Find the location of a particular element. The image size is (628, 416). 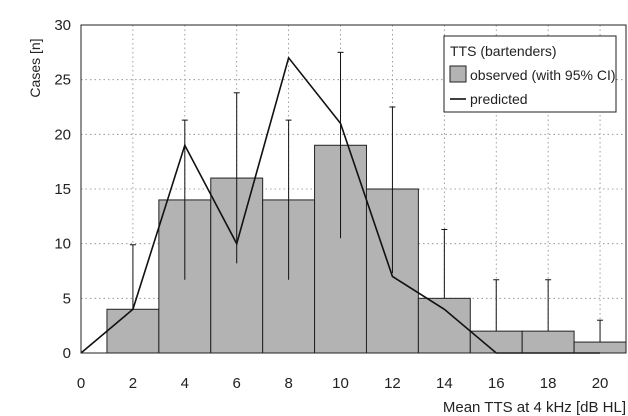

y-tick-label: 10 is located at coordinates (62, 244).